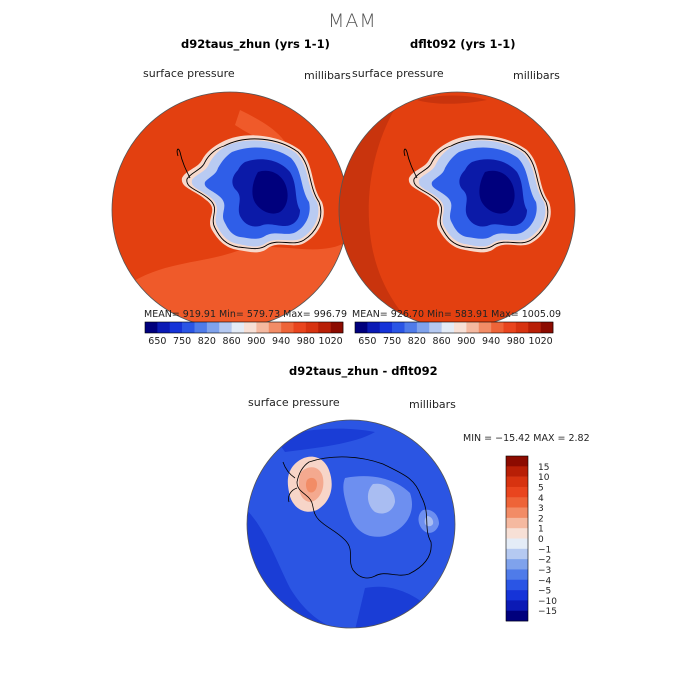  What do you see at coordinates (352, 21) in the screenshot?
I see `figure-title: MAM` at bounding box center [352, 21].